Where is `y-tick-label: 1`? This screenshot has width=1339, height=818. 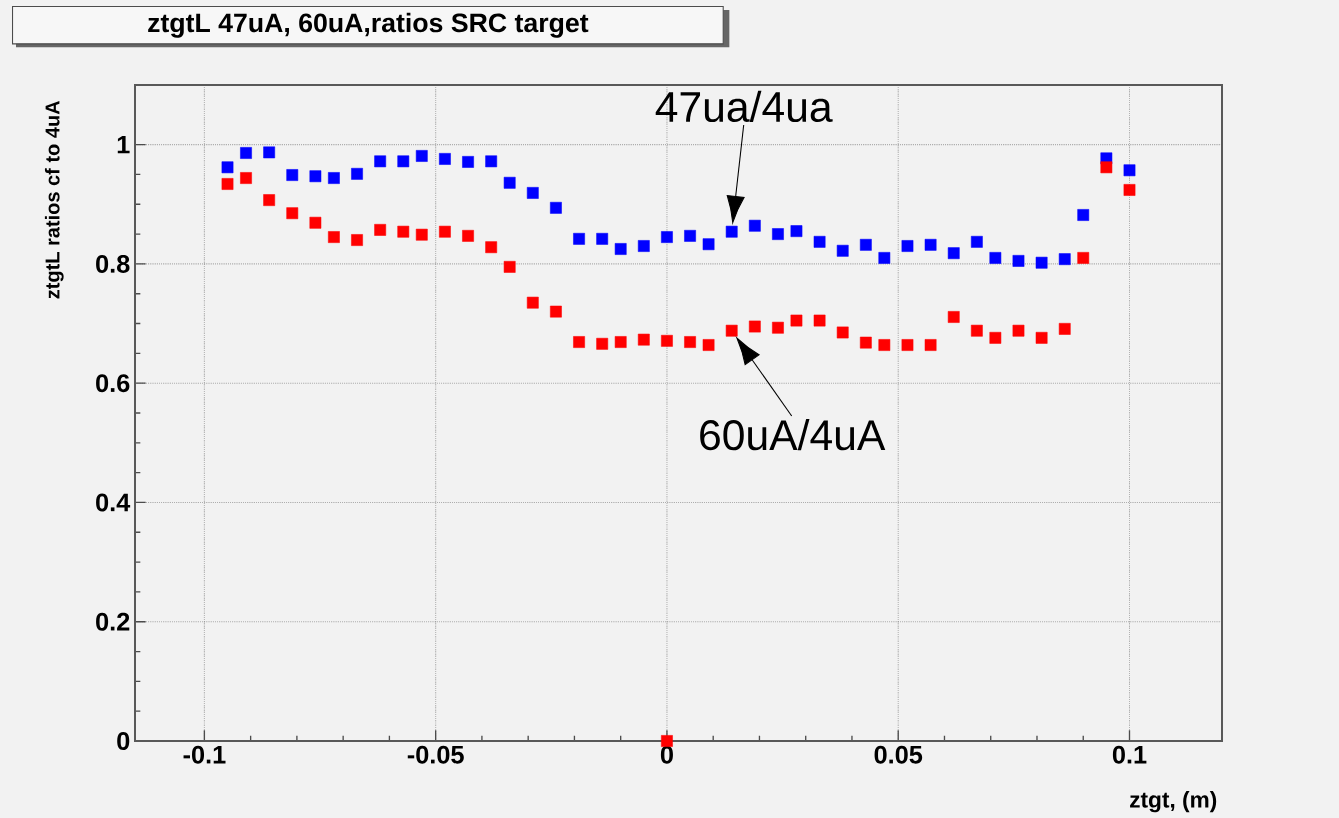 y-tick-label: 1 is located at coordinates (123, 144).